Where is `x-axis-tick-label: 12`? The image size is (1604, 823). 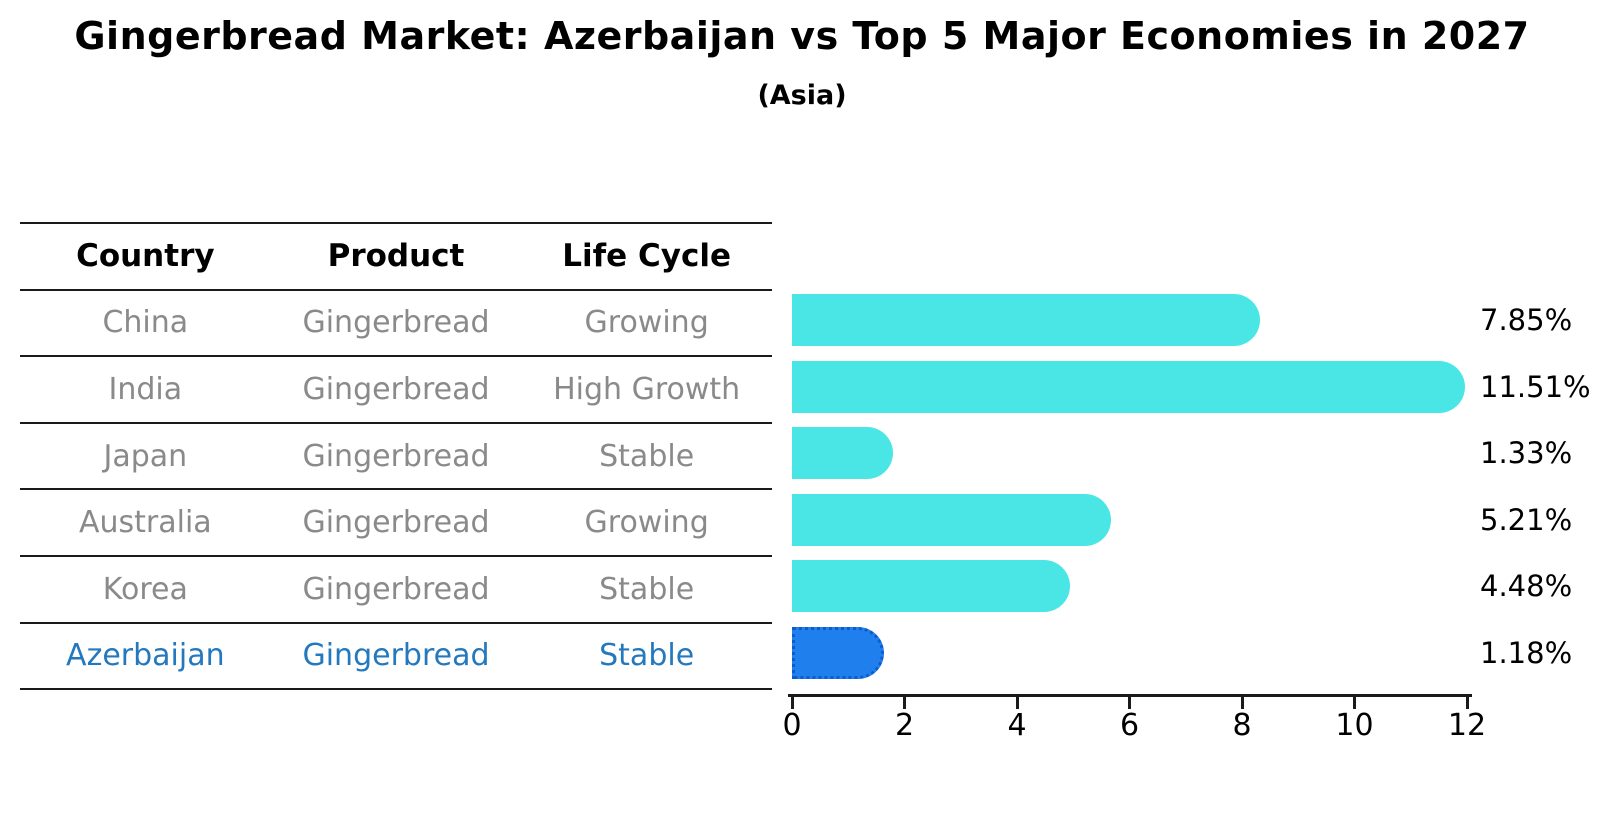
x-axis-tick-label: 12 is located at coordinates (1467, 725).